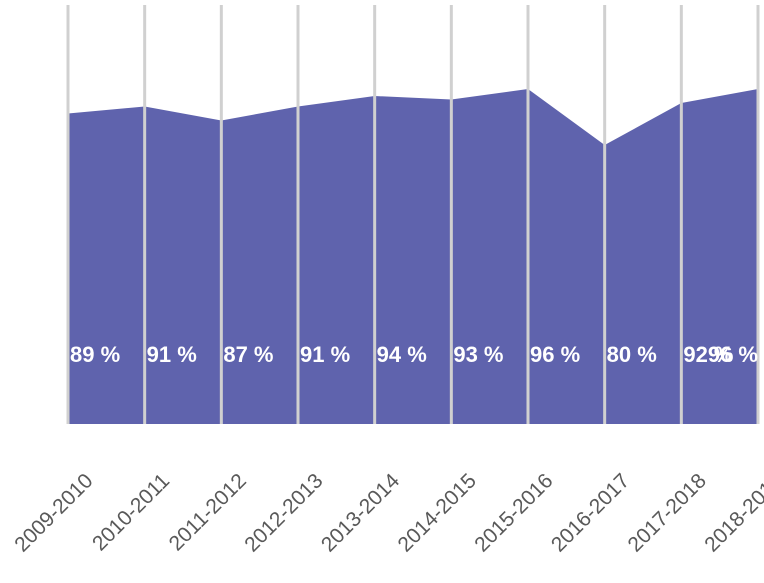  What do you see at coordinates (131, 512) in the screenshot?
I see `x-tick-label: 2010-2011` at bounding box center [131, 512].